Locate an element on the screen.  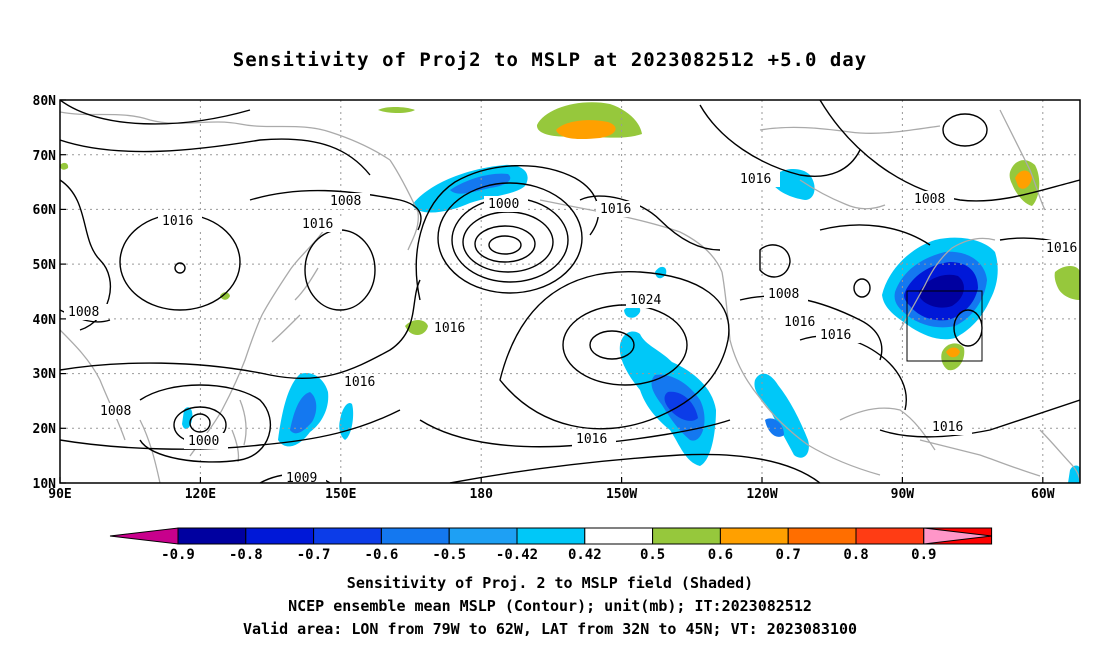
colorbar-label: -0.5 is located at coordinates (449, 555).